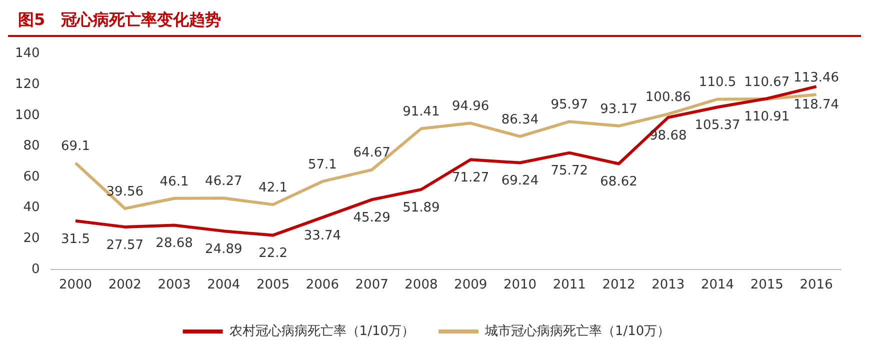  I want to click on data-label: 64.67, so click(371, 153).